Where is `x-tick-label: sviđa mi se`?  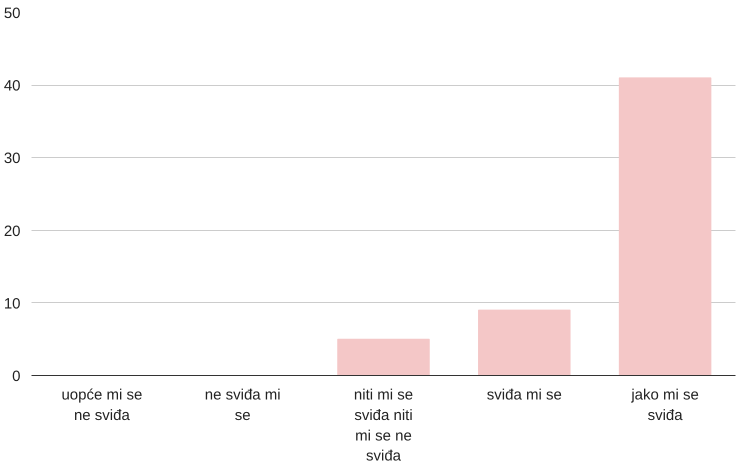 x-tick-label: sviđa mi se is located at coordinates (524, 395).